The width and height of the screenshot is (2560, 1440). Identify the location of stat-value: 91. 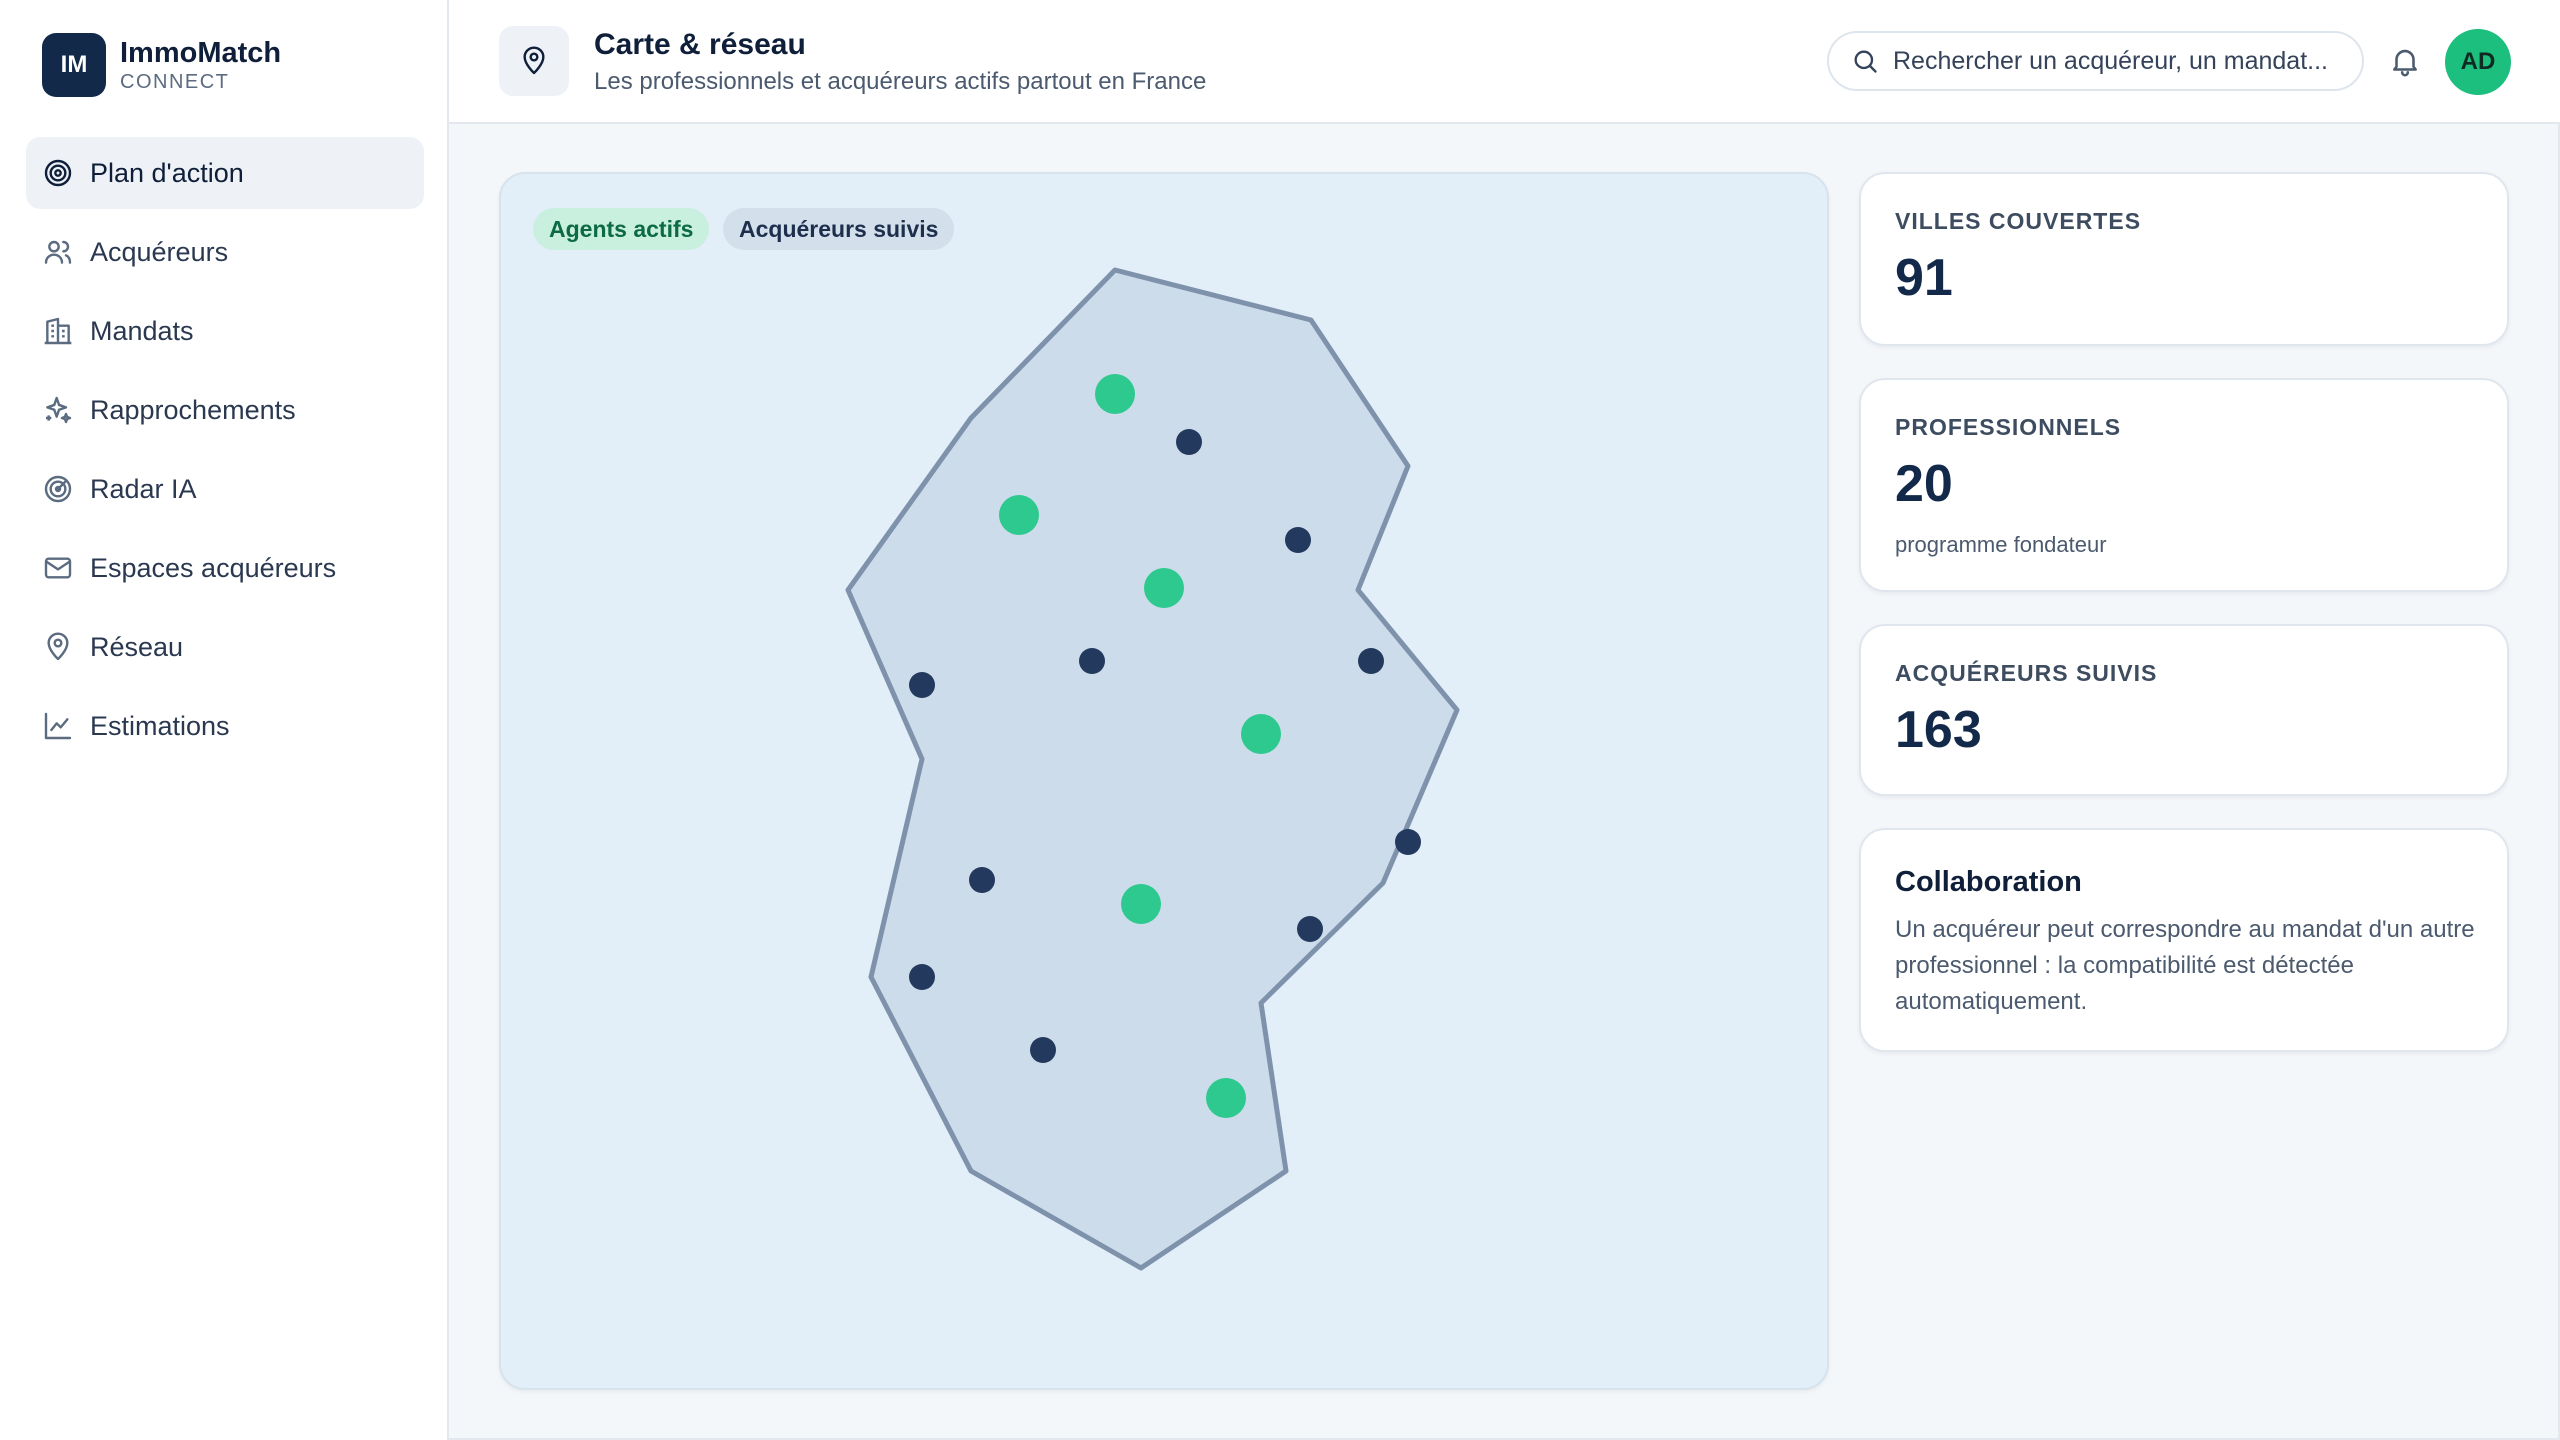
(1924, 278).